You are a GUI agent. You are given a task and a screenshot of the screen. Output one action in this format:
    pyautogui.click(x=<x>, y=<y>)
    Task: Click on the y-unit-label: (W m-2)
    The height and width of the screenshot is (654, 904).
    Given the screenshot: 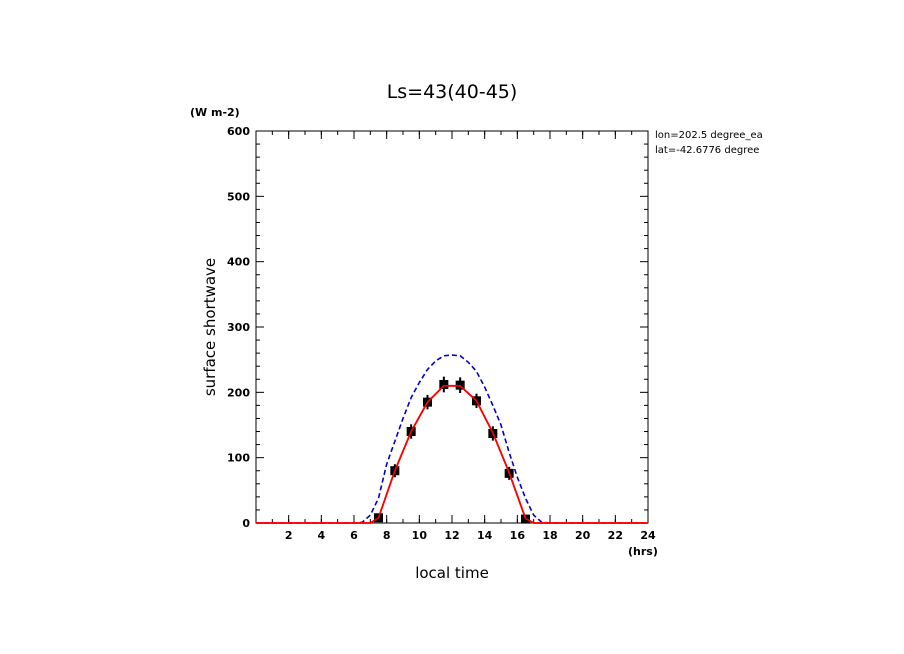 What is the action you would take?
    pyautogui.click(x=215, y=112)
    